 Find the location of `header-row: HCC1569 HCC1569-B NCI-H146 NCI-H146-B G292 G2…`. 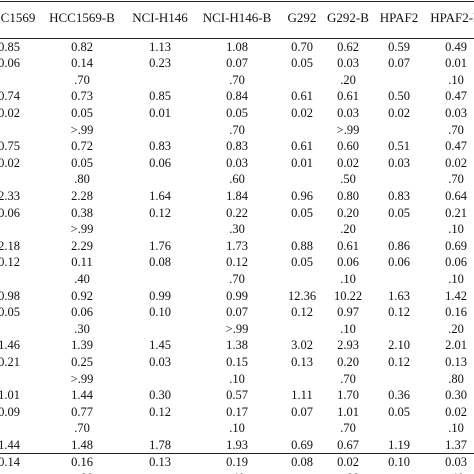

header-row: HCC1569 HCC1569-B NCI-H146 NCI-H146-B G292 G2… is located at coordinates (237, 18).